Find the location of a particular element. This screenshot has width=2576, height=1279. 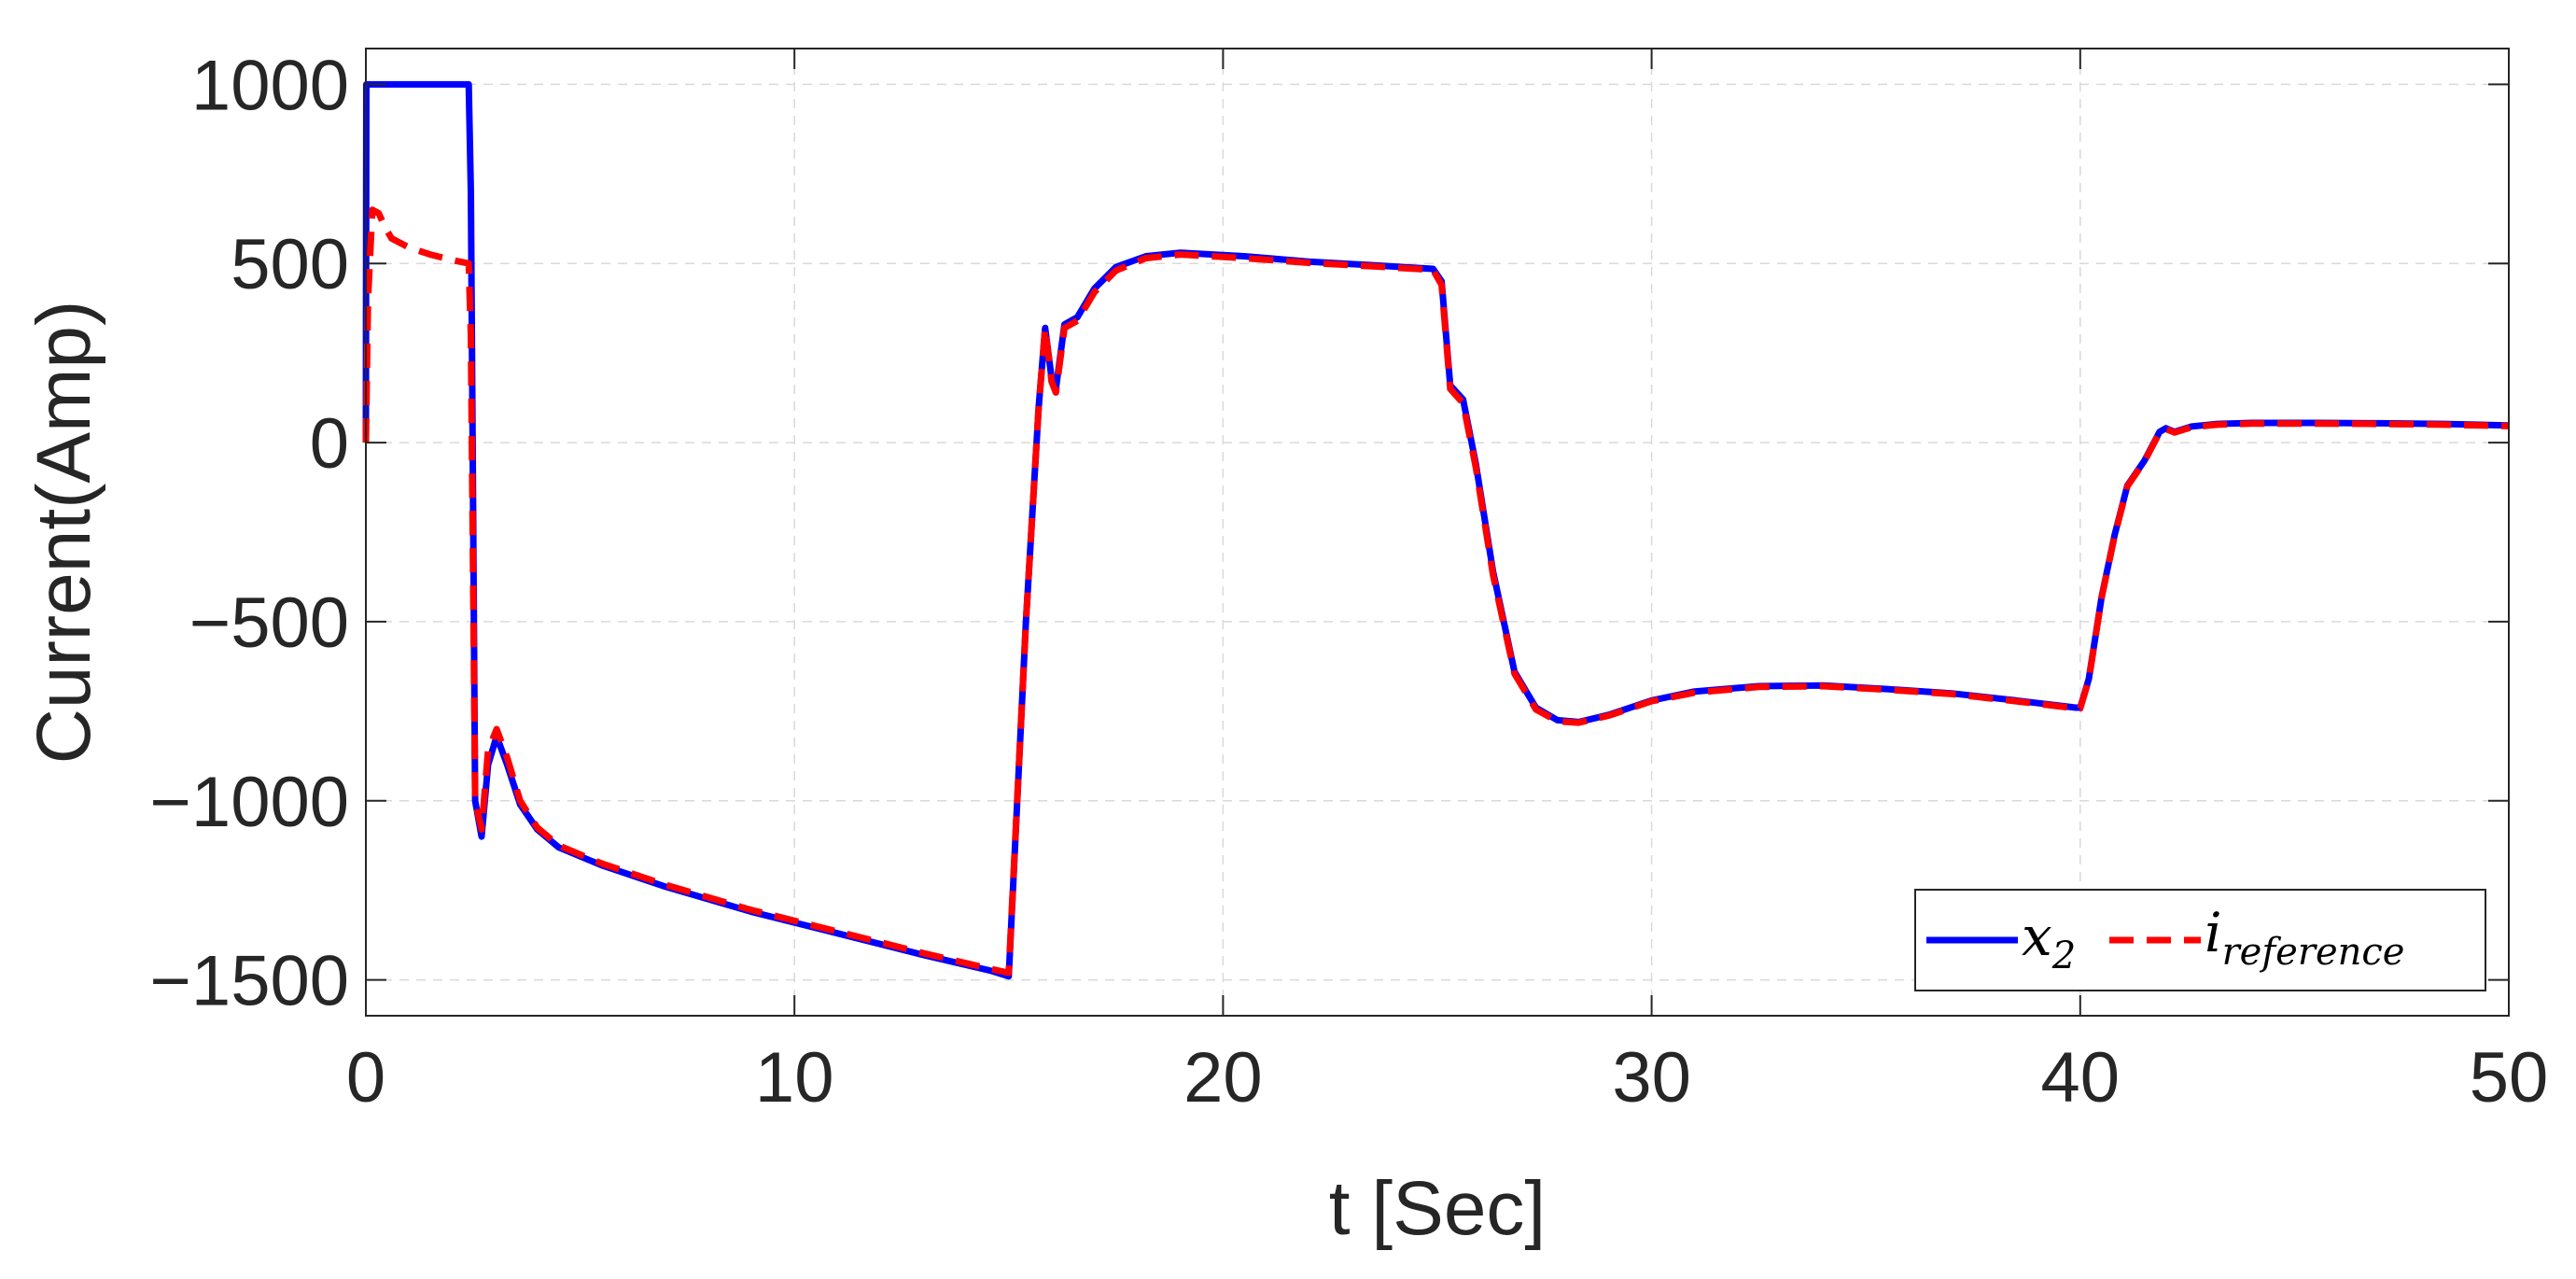

legend-label-i-reference: ireference is located at coordinates (2304, 937).